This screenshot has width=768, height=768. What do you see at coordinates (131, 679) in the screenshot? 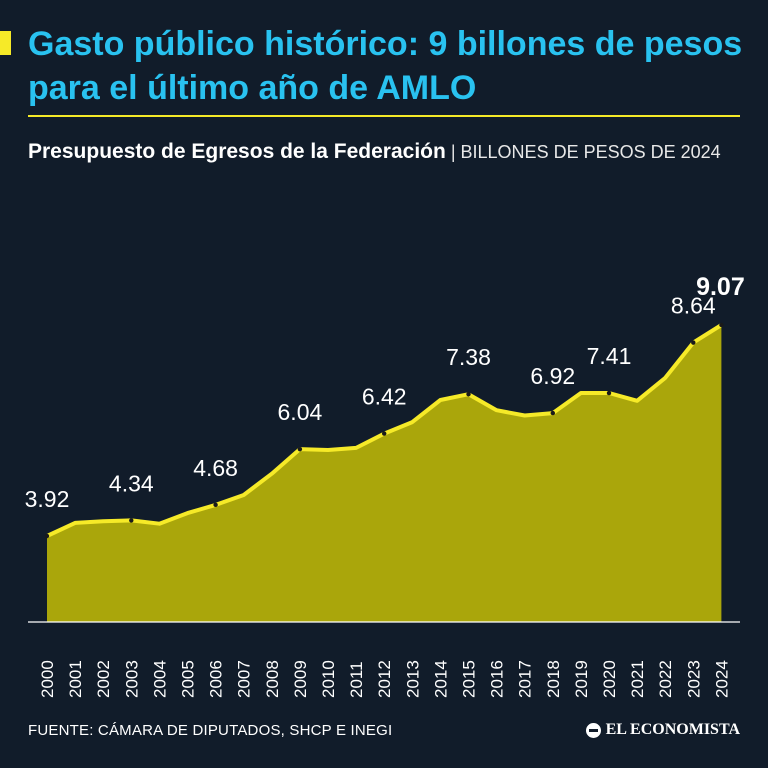
I see `x-tick-label-2003: 2003` at bounding box center [131, 679].